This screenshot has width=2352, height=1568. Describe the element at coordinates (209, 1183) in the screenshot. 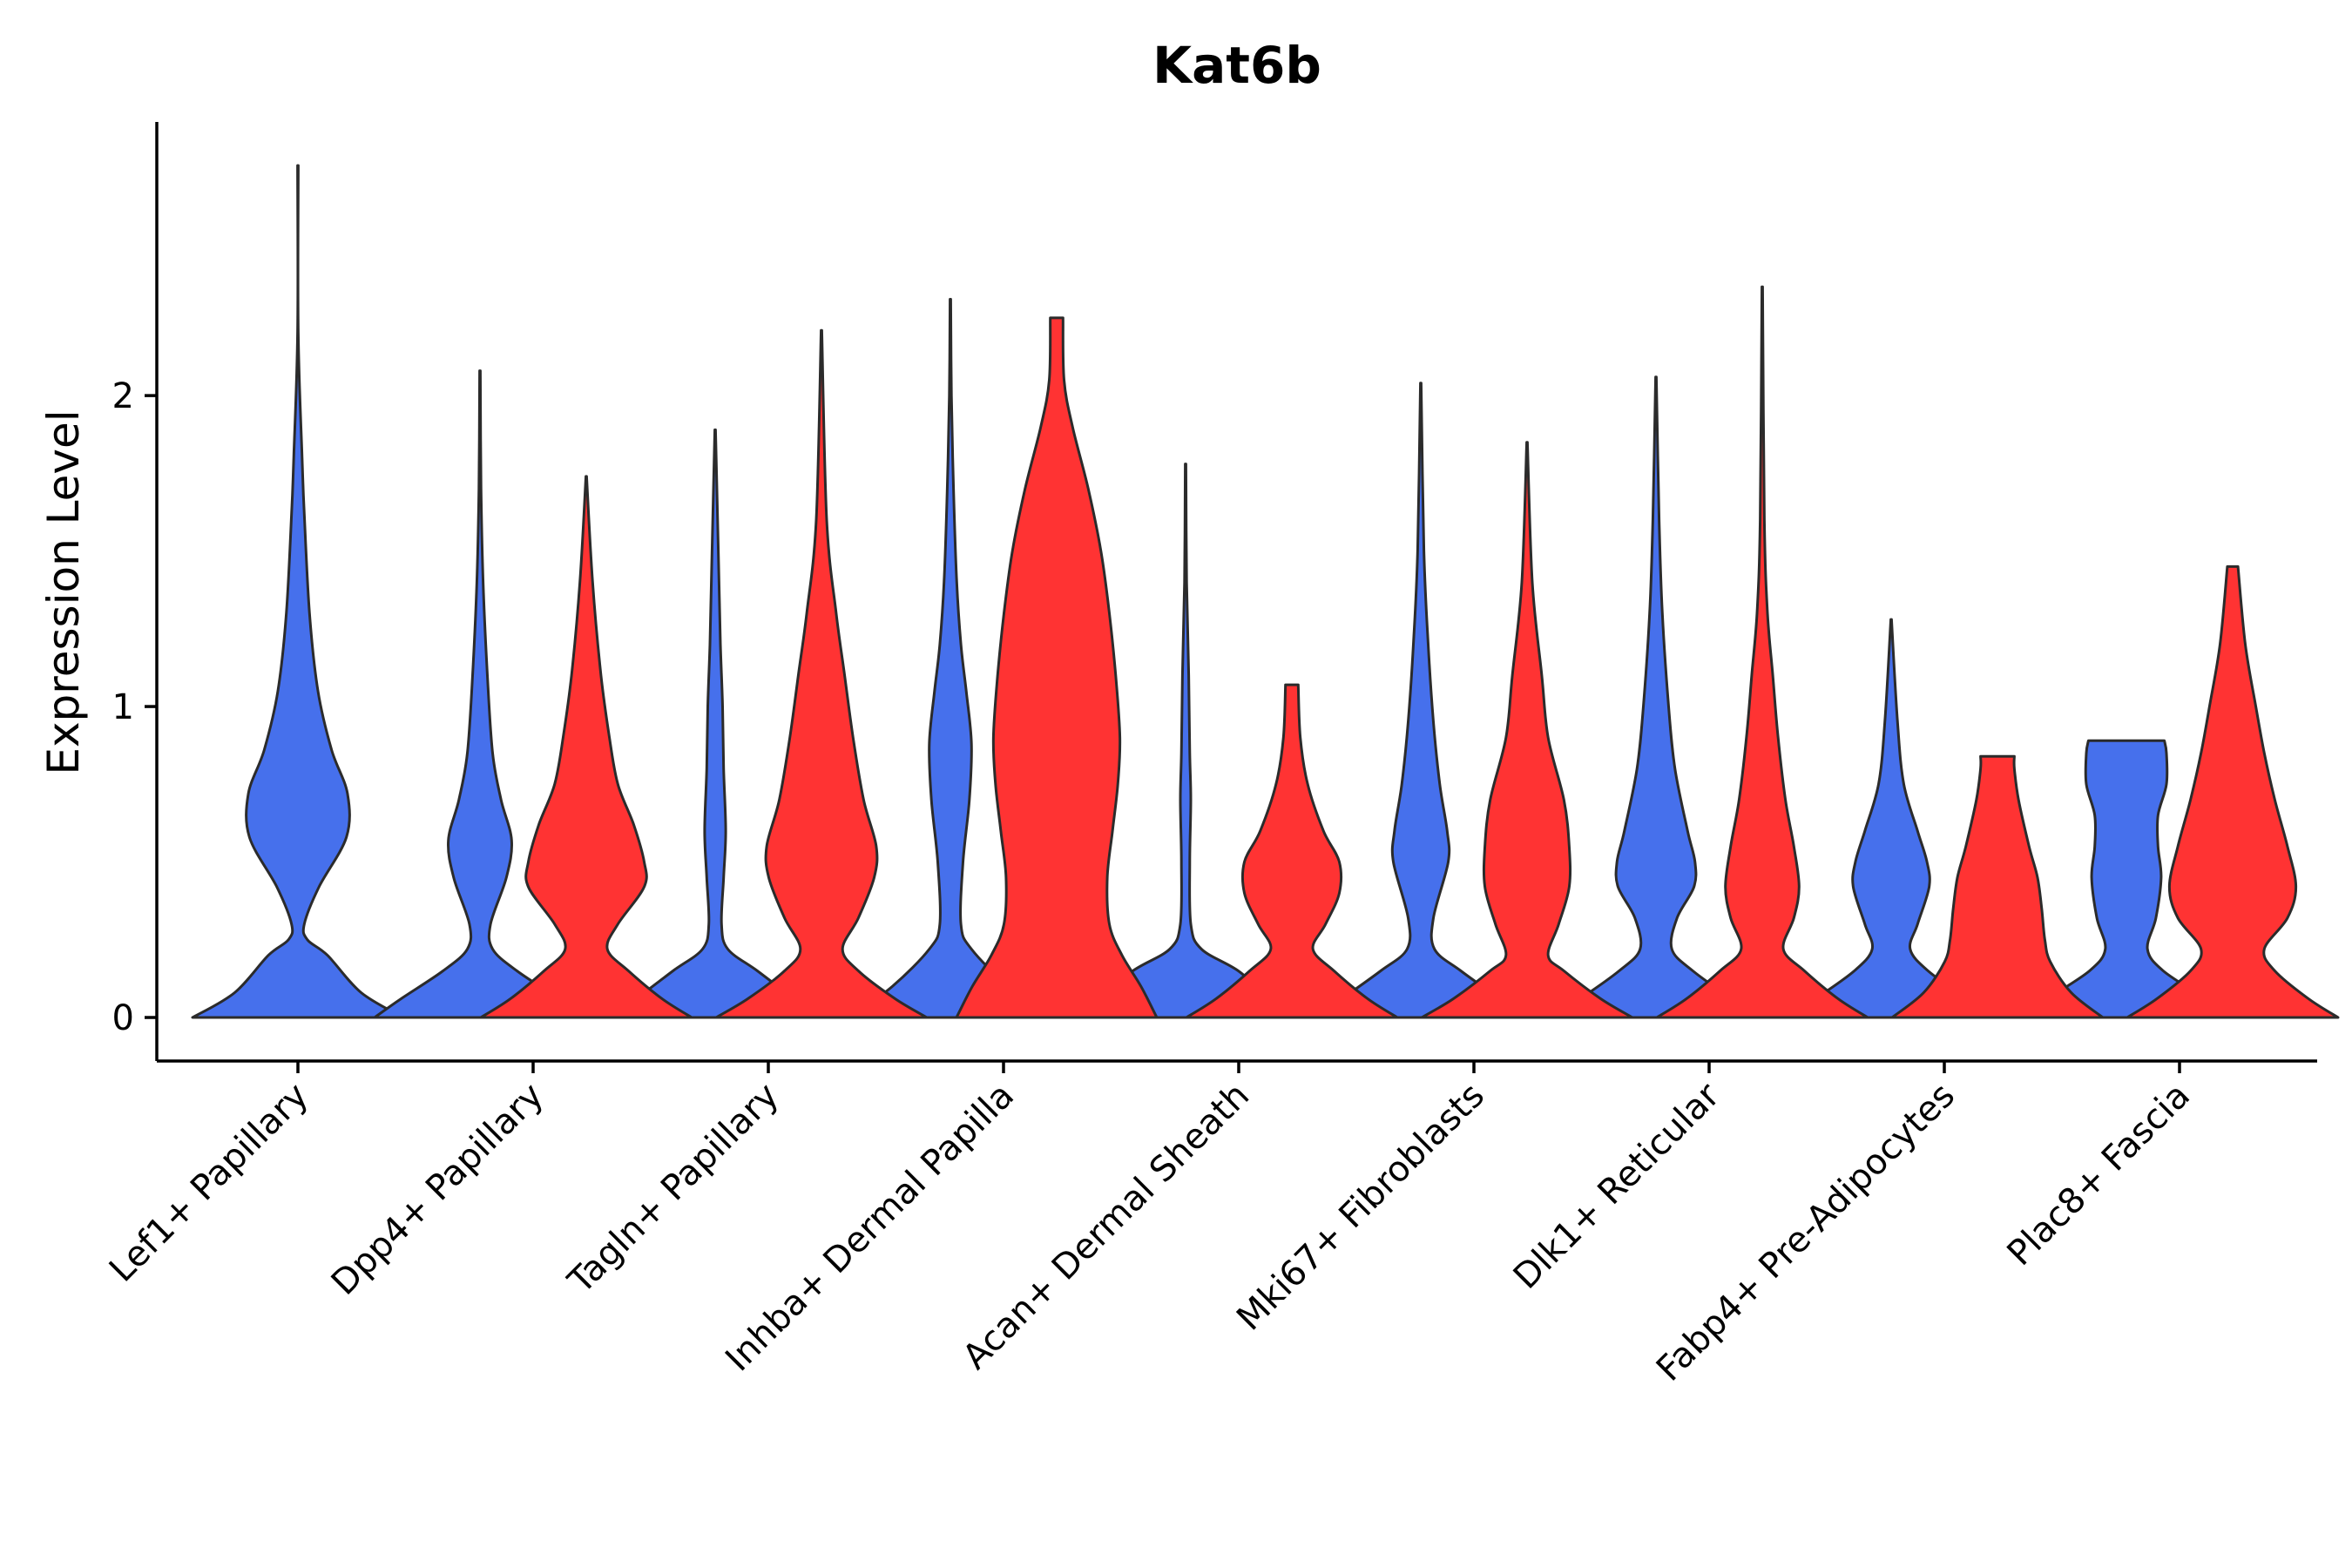

I see `x-tick-label-1: Lef1+ Papillary` at that location.